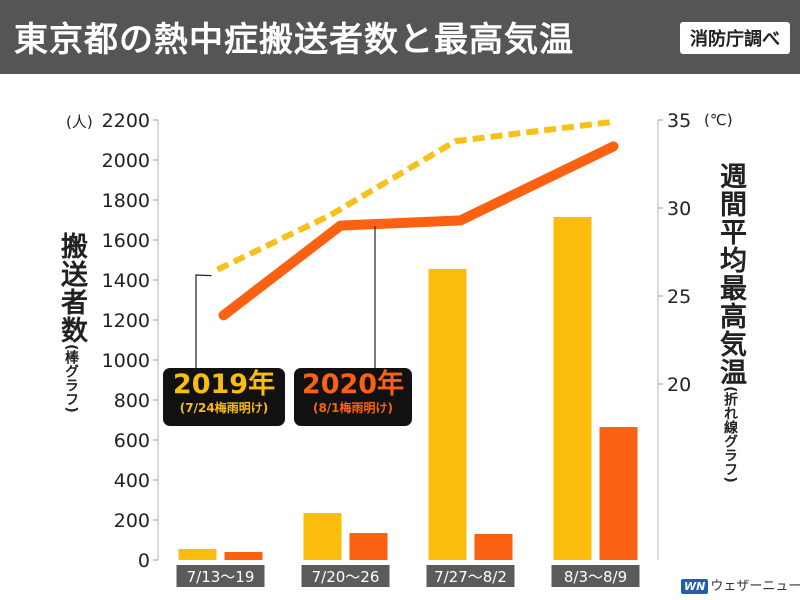 The width and height of the screenshot is (800, 600). What do you see at coordinates (132, 481) in the screenshot?
I see `left-tick-label: 400` at bounding box center [132, 481].